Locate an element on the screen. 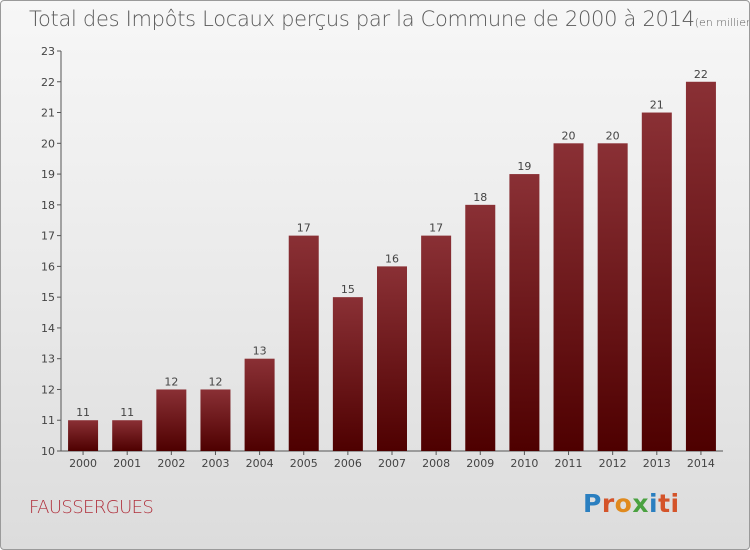 This screenshot has width=750, height=550. x-tick-label: 2004 is located at coordinates (260, 463).